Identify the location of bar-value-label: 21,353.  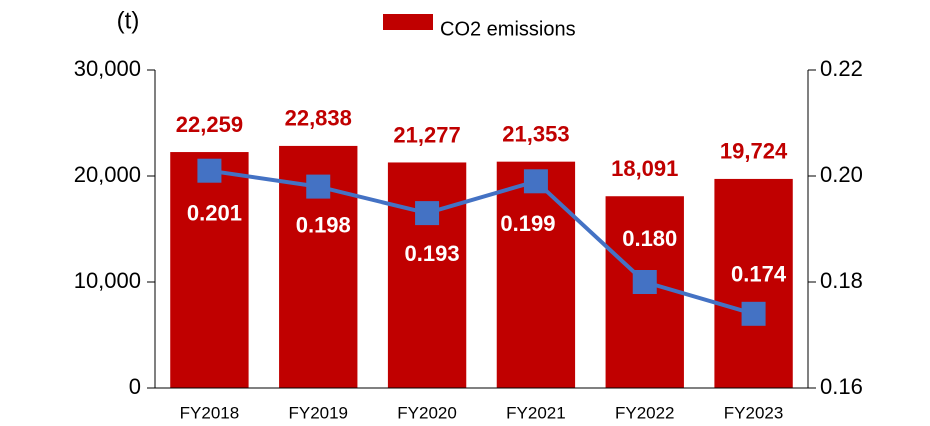
(535, 133).